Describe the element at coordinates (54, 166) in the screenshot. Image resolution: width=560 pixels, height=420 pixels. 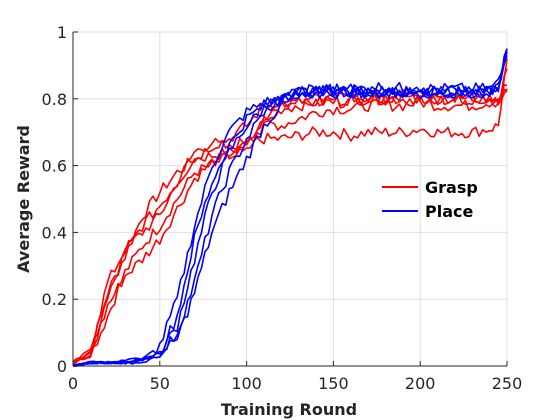
I see `y-tick-label: 0.6` at that location.